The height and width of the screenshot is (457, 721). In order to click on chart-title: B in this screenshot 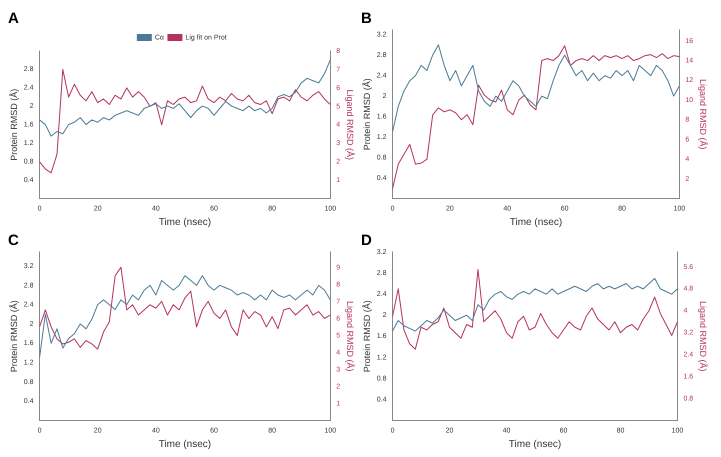, I will do `click(366, 19)`.